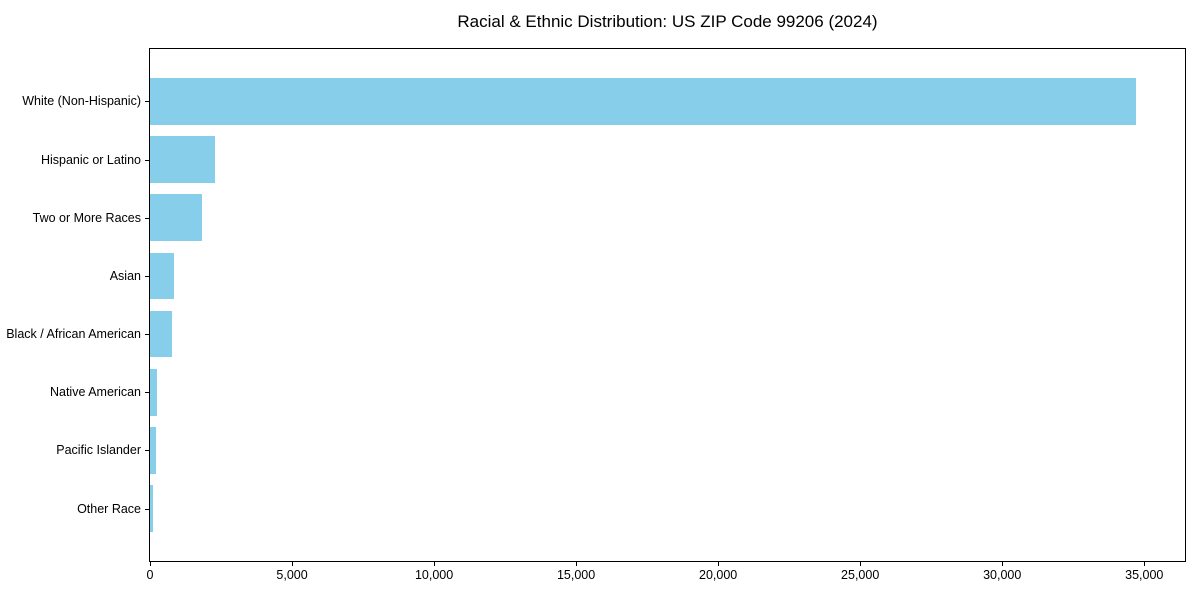  I want to click on y-tick-label: Two or More Races, so click(86, 217).